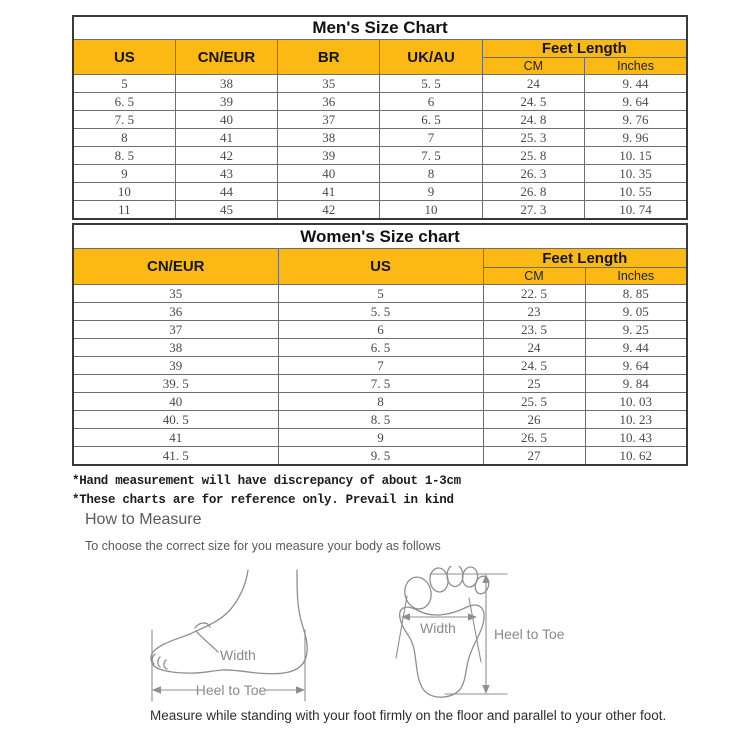 Image resolution: width=750 pixels, height=750 pixels. What do you see at coordinates (636, 456) in the screenshot?
I see `table-cell: 10. 62` at bounding box center [636, 456].